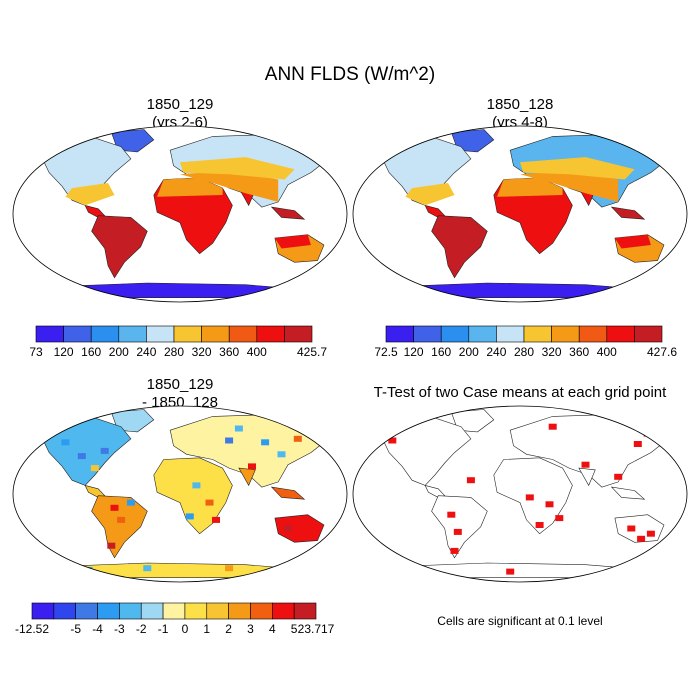  I want to click on colorbar-tick-label: -1, so click(163, 629).